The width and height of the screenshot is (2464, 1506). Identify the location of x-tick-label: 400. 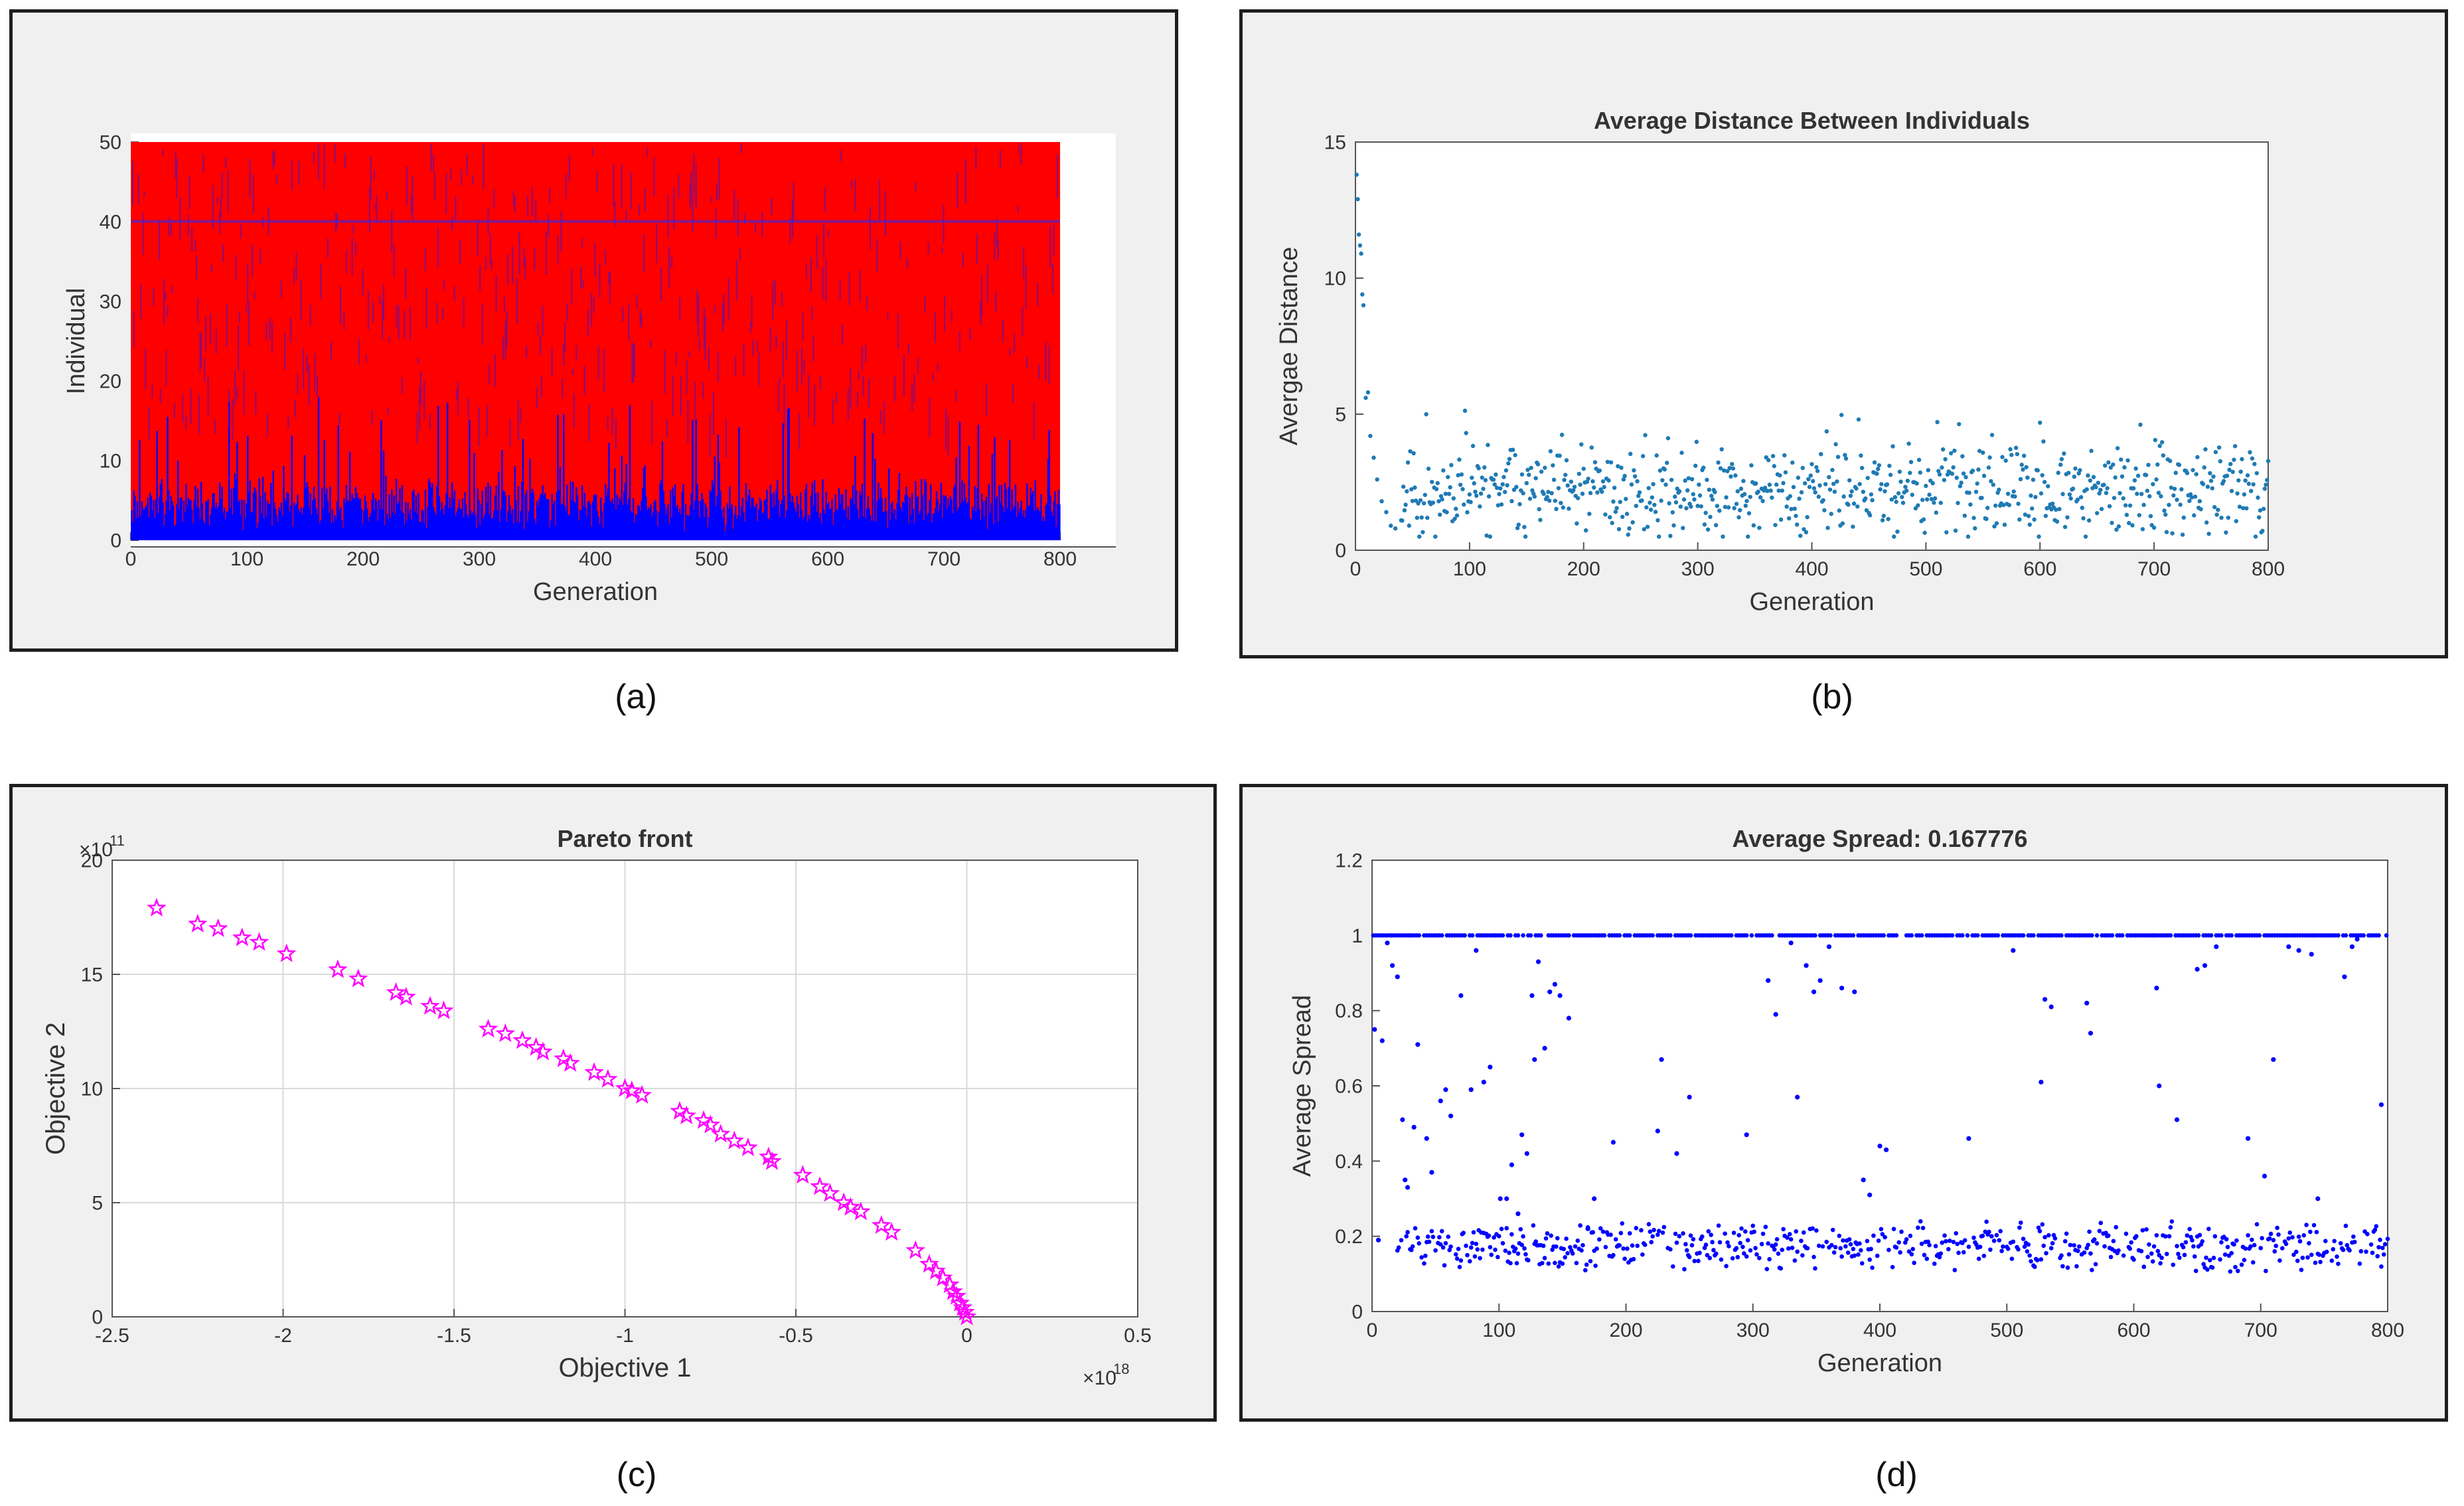
(1880, 1330).